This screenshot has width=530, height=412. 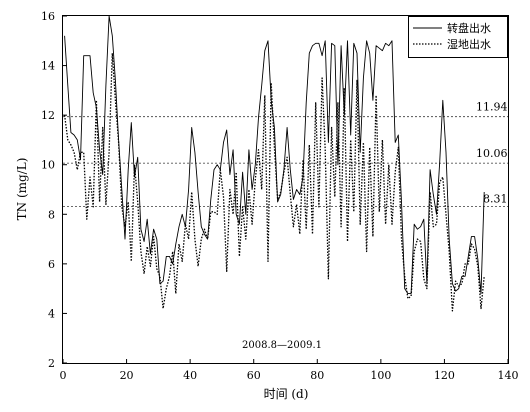 I want to click on x-tick-label-7: 140, so click(x=508, y=375).